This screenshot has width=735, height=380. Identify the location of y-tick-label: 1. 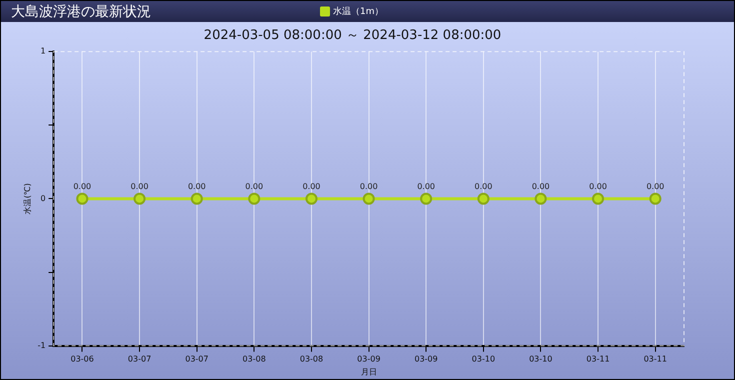
(43, 51).